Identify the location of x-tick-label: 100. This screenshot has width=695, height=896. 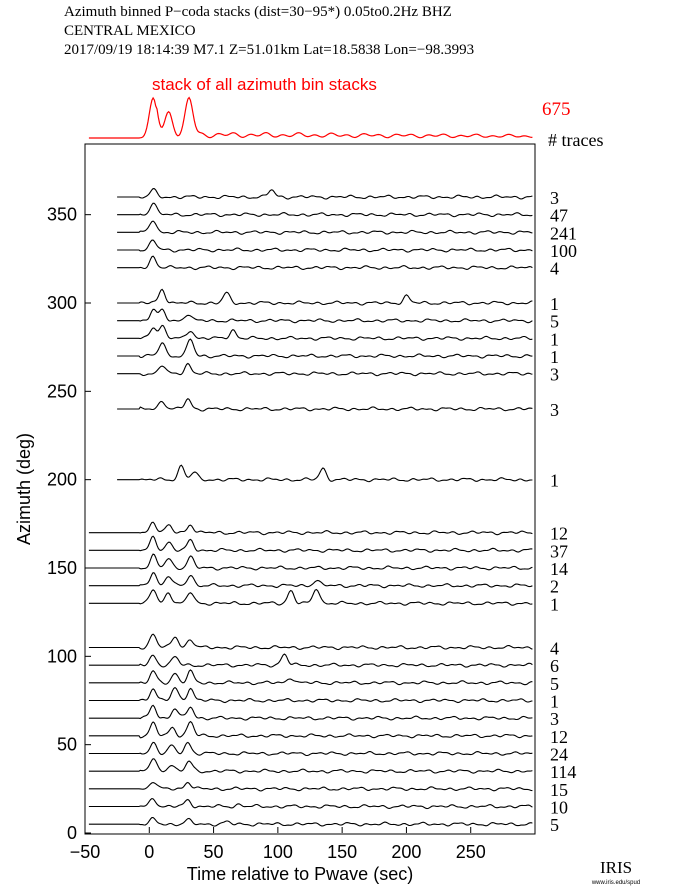
(278, 852).